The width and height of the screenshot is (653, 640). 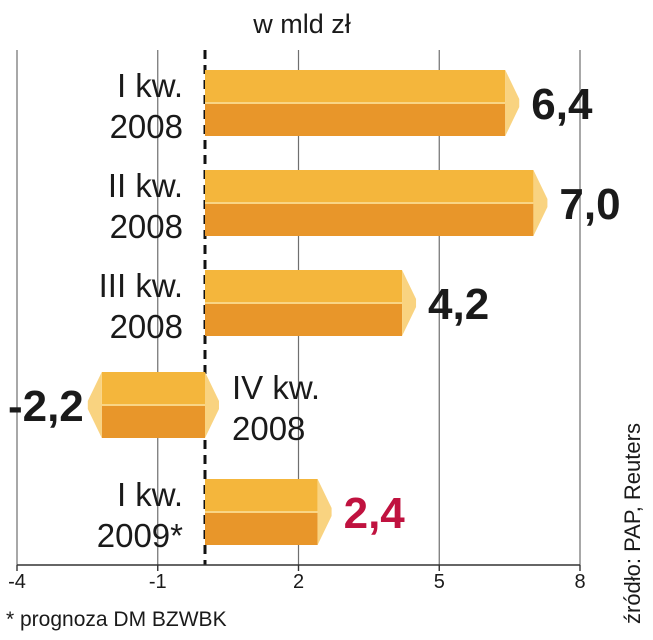 I want to click on source-note: źródło: PAP, Reuters, so click(x=632, y=523).